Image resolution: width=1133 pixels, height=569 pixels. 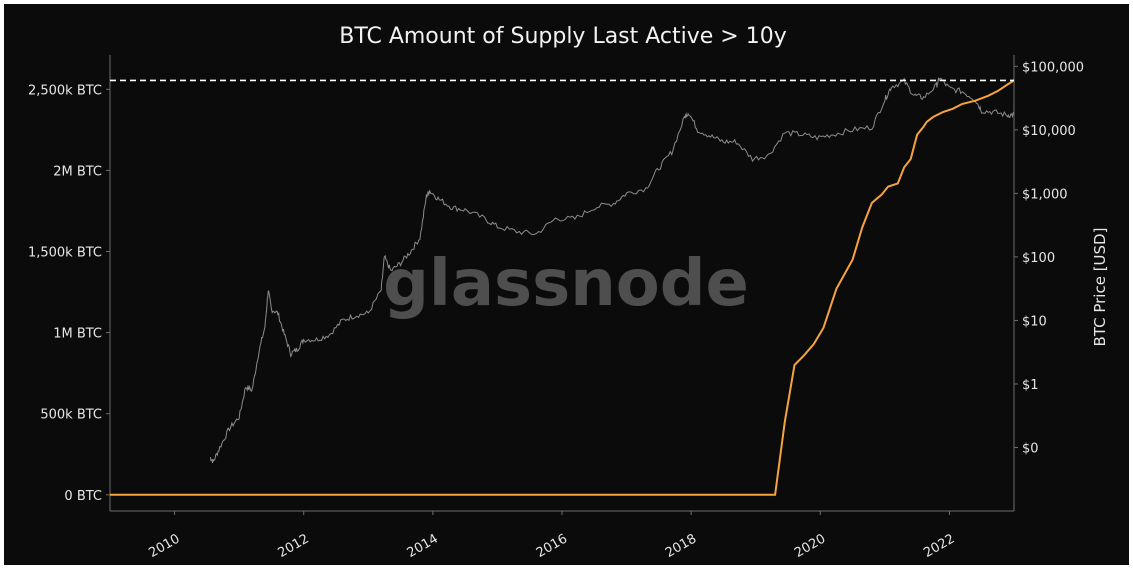 What do you see at coordinates (1053, 67) in the screenshot?
I see `y-right-tick-label: $100,000` at bounding box center [1053, 67].